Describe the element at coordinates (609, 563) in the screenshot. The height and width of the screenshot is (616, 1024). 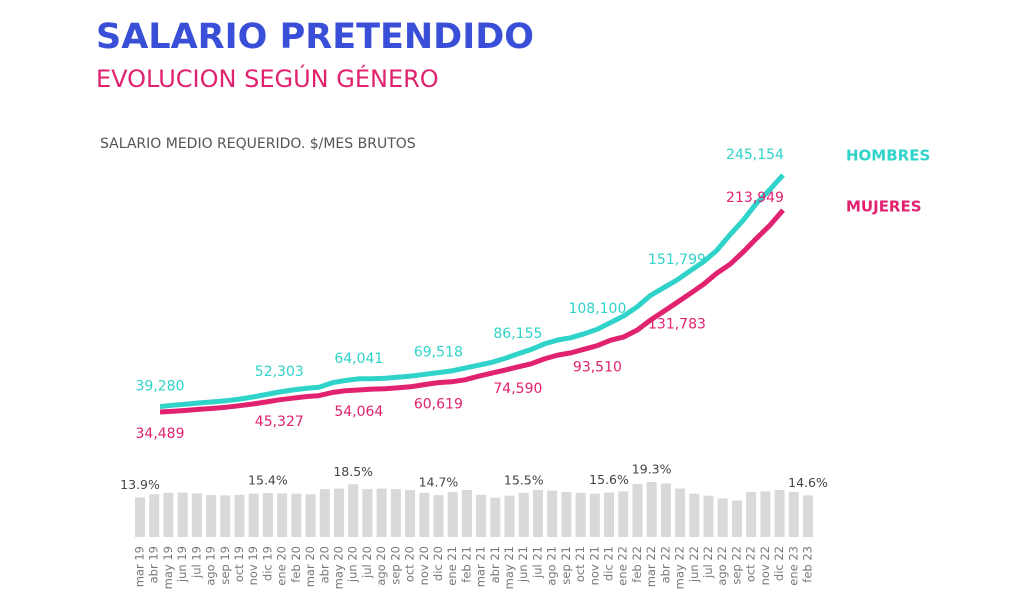
I see `x-tick-label: dic 21` at that location.